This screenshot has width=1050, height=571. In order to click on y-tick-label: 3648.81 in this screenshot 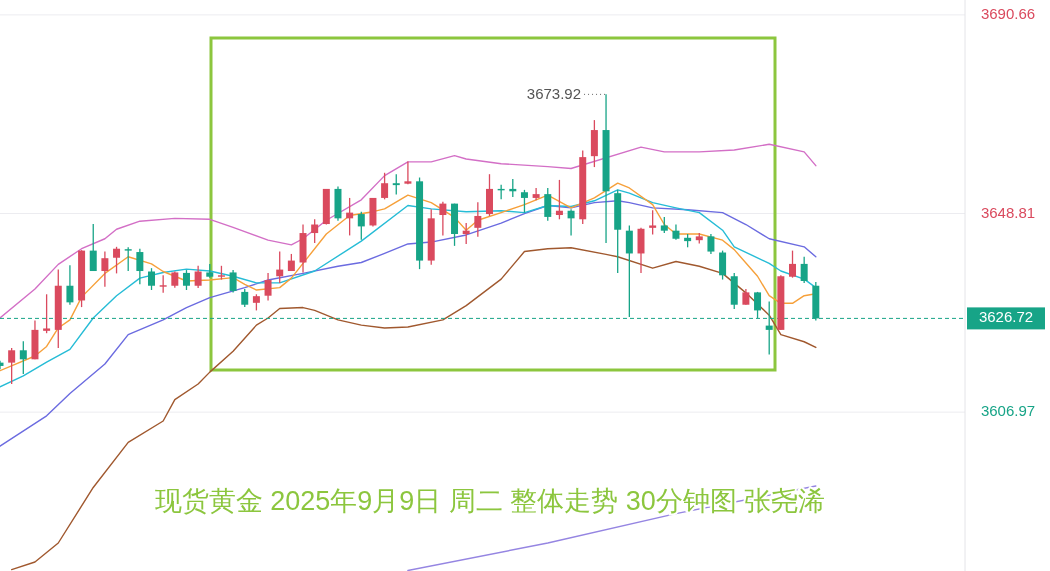, I will do `click(1008, 212)`.